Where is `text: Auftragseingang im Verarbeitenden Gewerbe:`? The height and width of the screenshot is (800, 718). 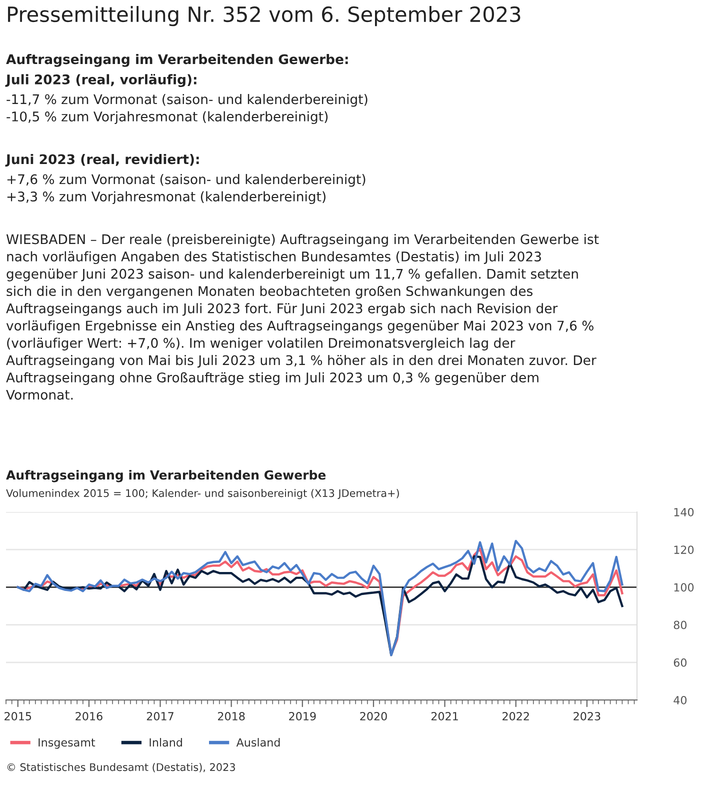
text: Auftragseingang im Verarbeitenden Gewerbe: is located at coordinates (177, 60).